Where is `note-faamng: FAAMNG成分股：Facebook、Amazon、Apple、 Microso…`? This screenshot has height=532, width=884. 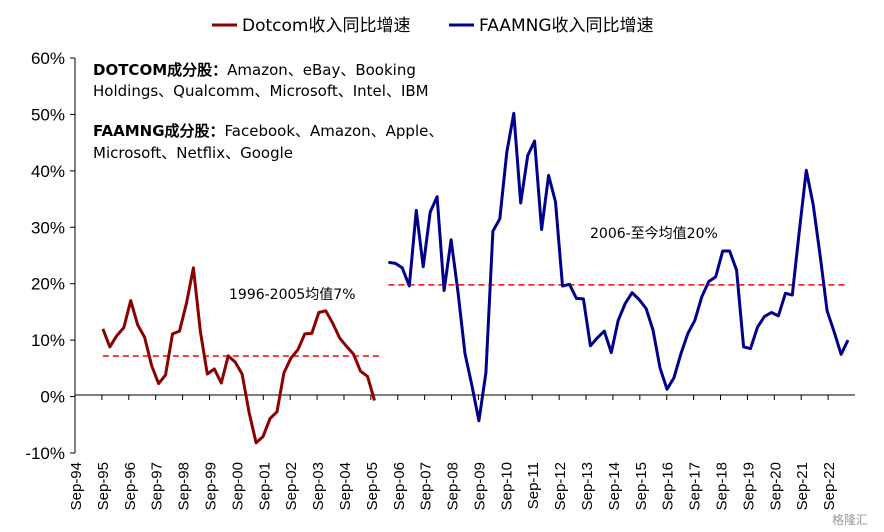
note-faamng: FAAMNG成分股：Facebook、Amazon、Apple、 Microso… is located at coordinates (268, 142).